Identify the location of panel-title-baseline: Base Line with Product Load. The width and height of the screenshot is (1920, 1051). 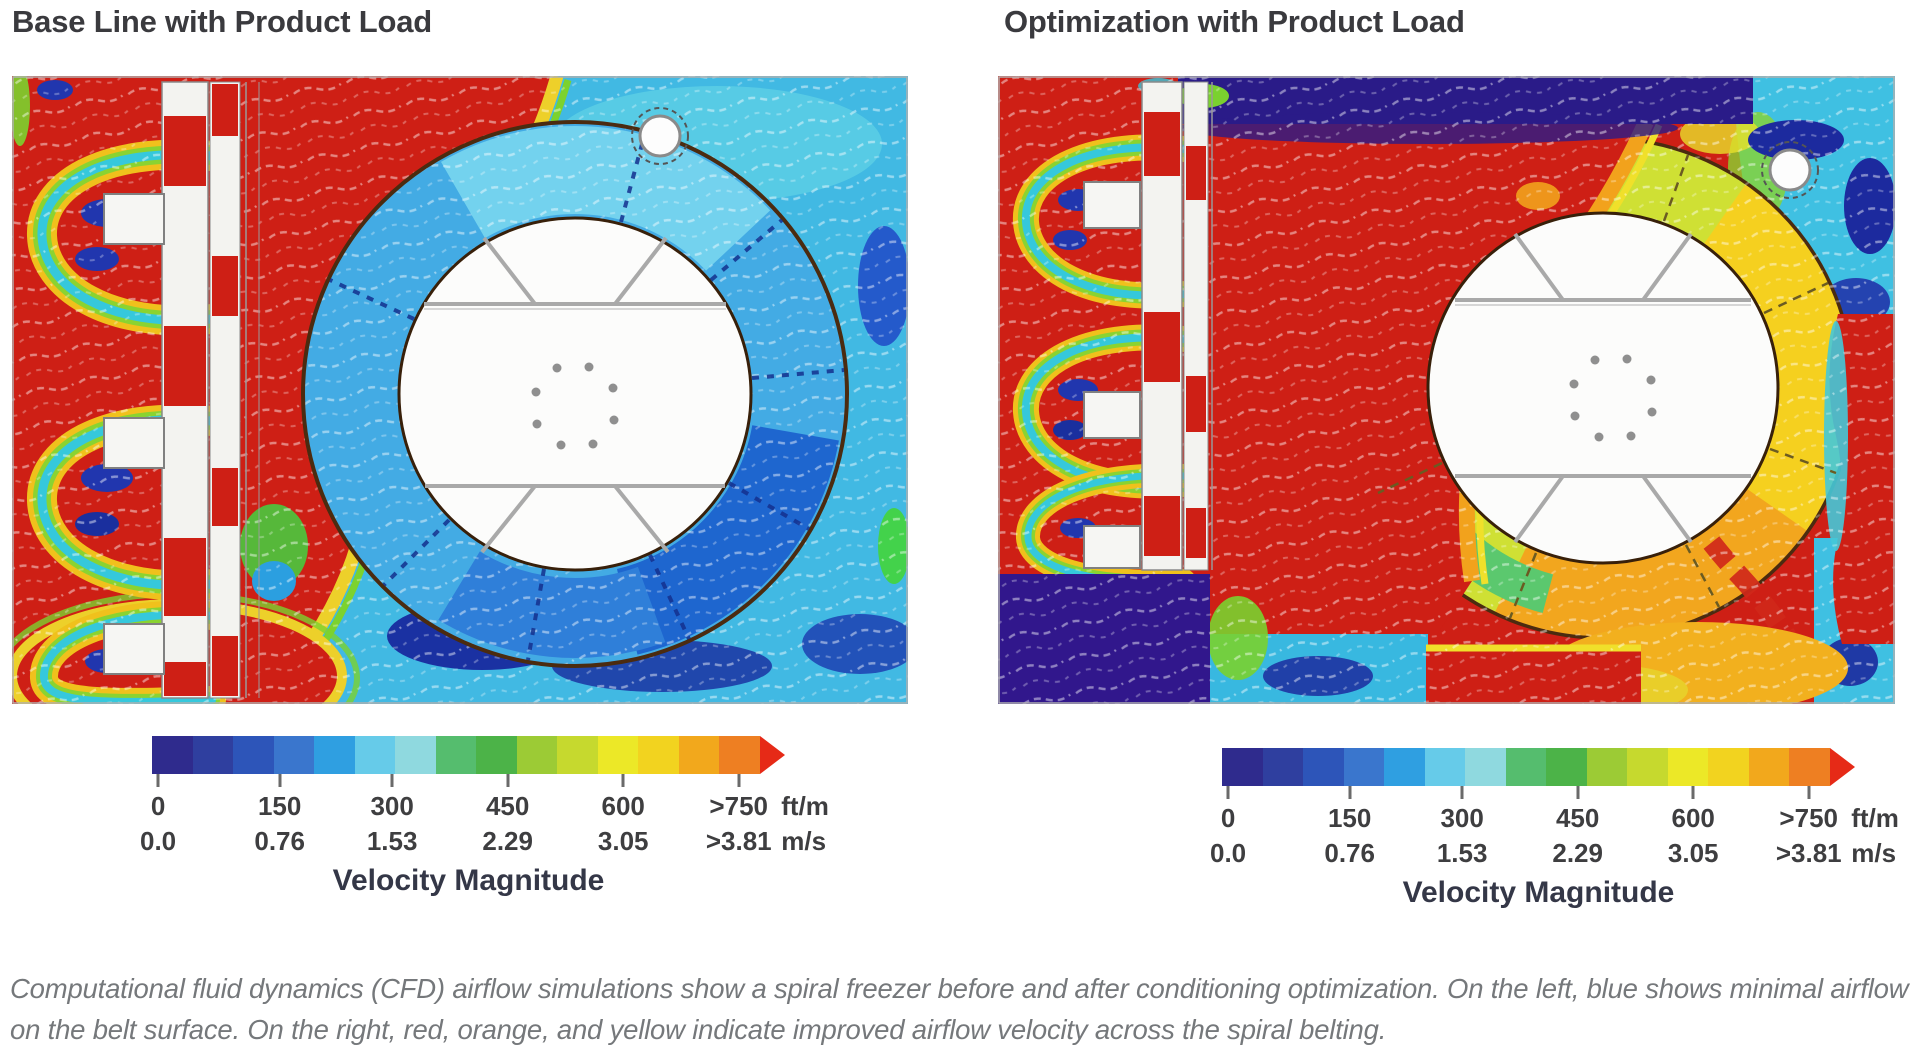
(222, 21).